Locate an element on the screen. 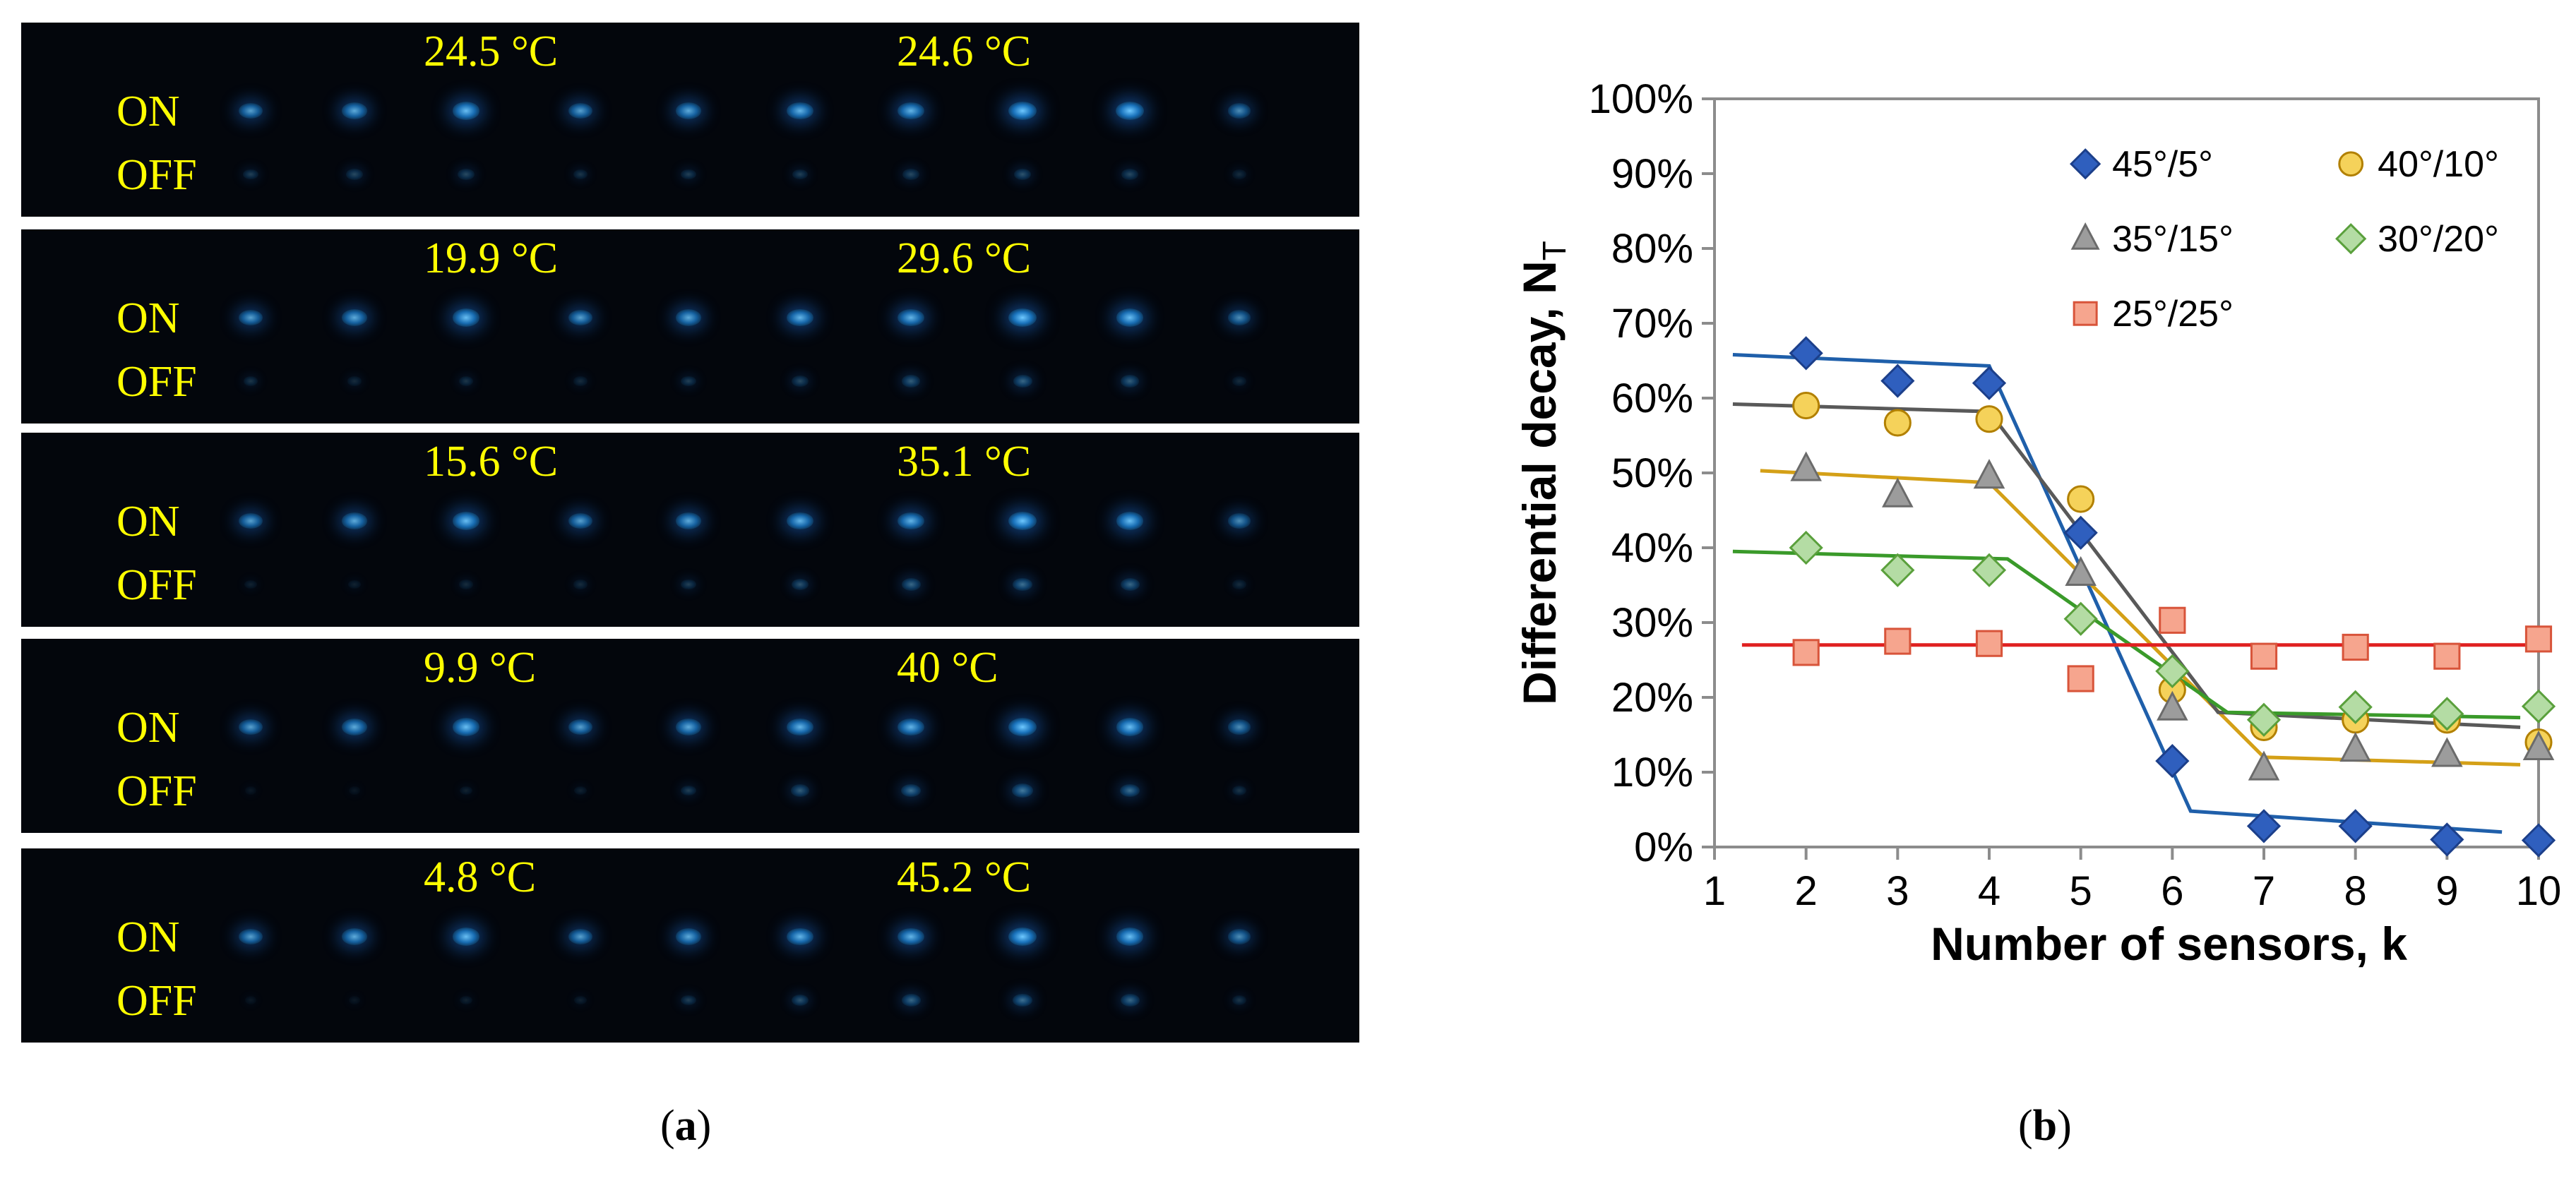 The image size is (2576, 1183). temp-left-label: 15.6 °C is located at coordinates (491, 462).